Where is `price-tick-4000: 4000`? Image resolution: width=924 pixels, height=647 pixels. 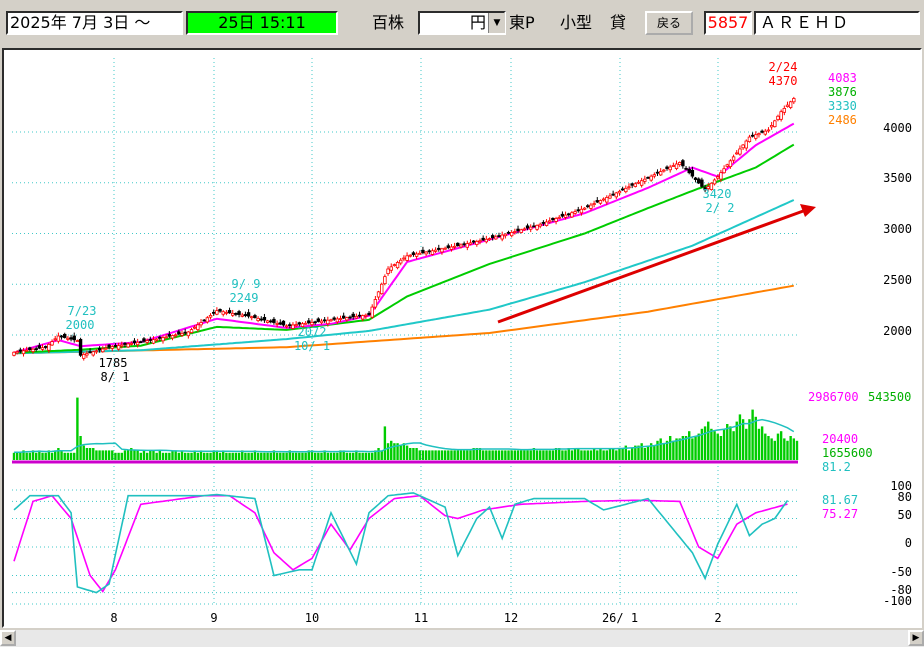 price-tick-4000: 4000 is located at coordinates (897, 128).